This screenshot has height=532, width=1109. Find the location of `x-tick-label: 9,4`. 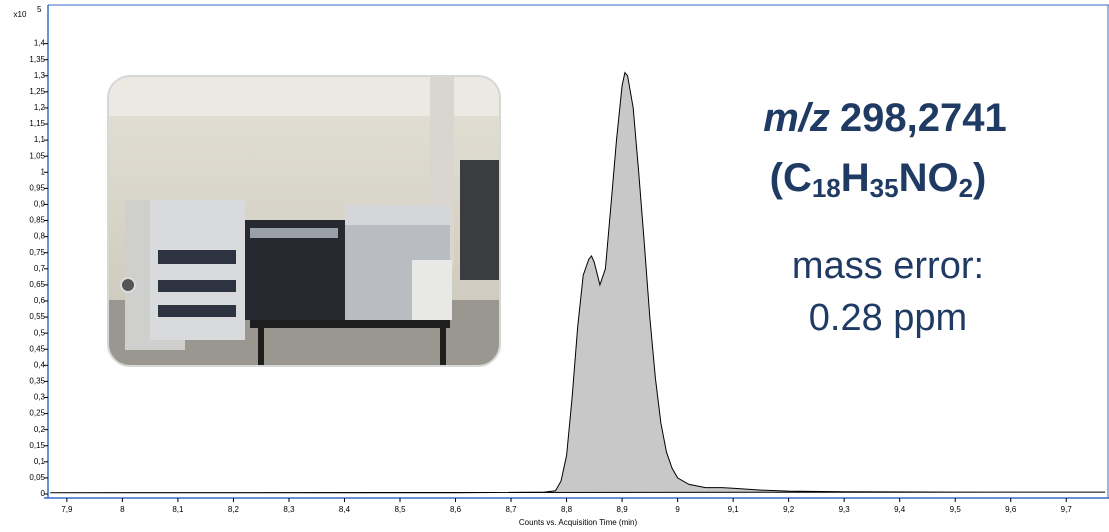

x-tick-label: 9,4 is located at coordinates (900, 509).